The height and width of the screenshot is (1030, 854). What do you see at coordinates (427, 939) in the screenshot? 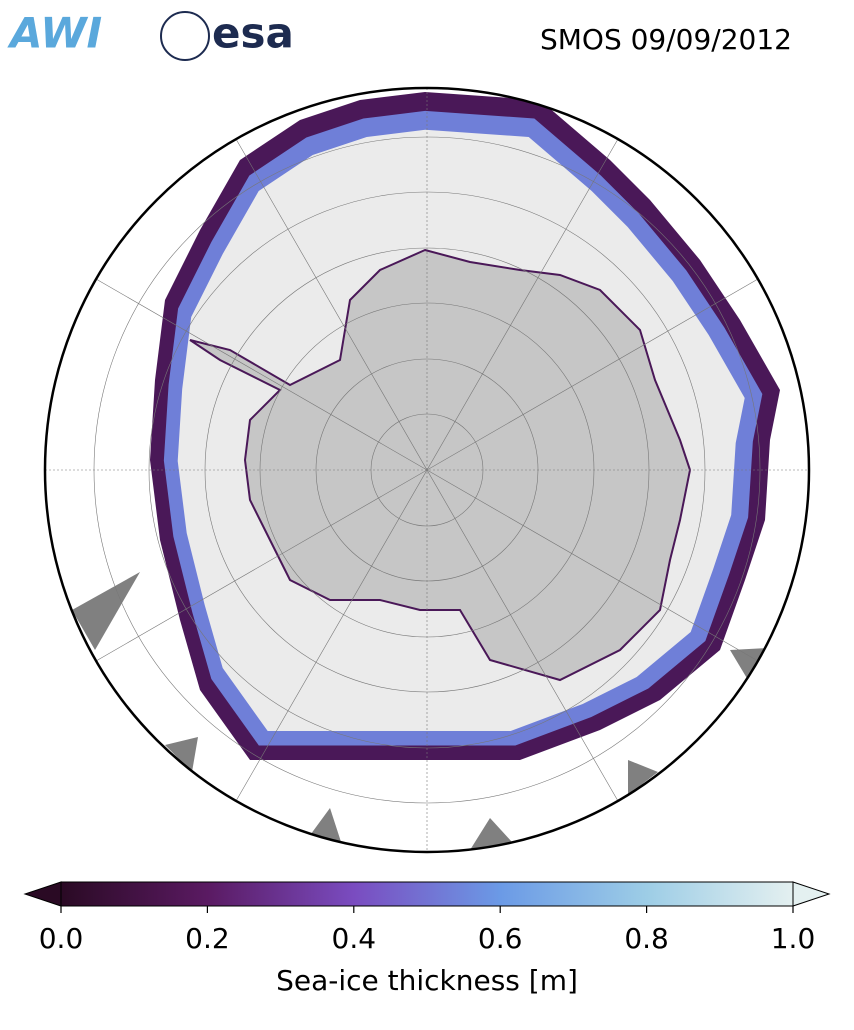
I see `colorbar: Sea-ice thickness [m] 0.0 0.2 0.4 0.6 0.8 1.0` at bounding box center [427, 939].